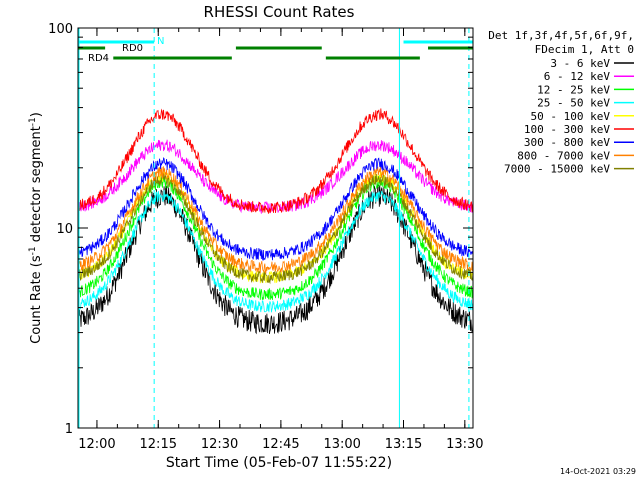 This screenshot has height=480, width=640. Describe the element at coordinates (567, 142) in the screenshot. I see `legend-label: 300 - 800 keV` at that location.